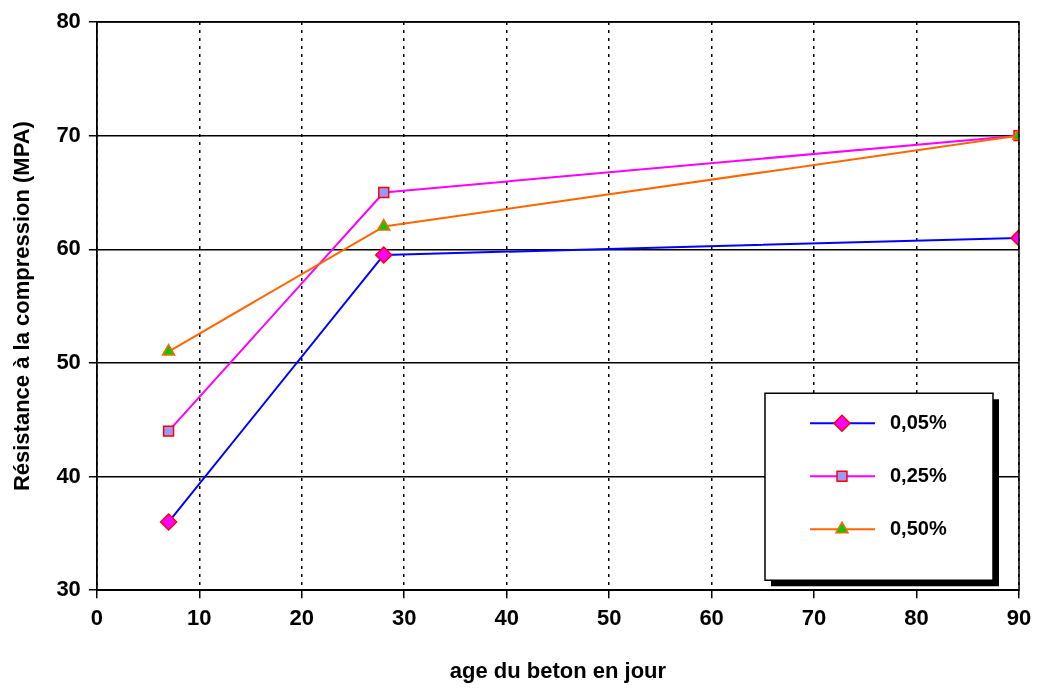 The width and height of the screenshot is (1041, 693). I want to click on y-tick-label: 50, so click(68, 361).